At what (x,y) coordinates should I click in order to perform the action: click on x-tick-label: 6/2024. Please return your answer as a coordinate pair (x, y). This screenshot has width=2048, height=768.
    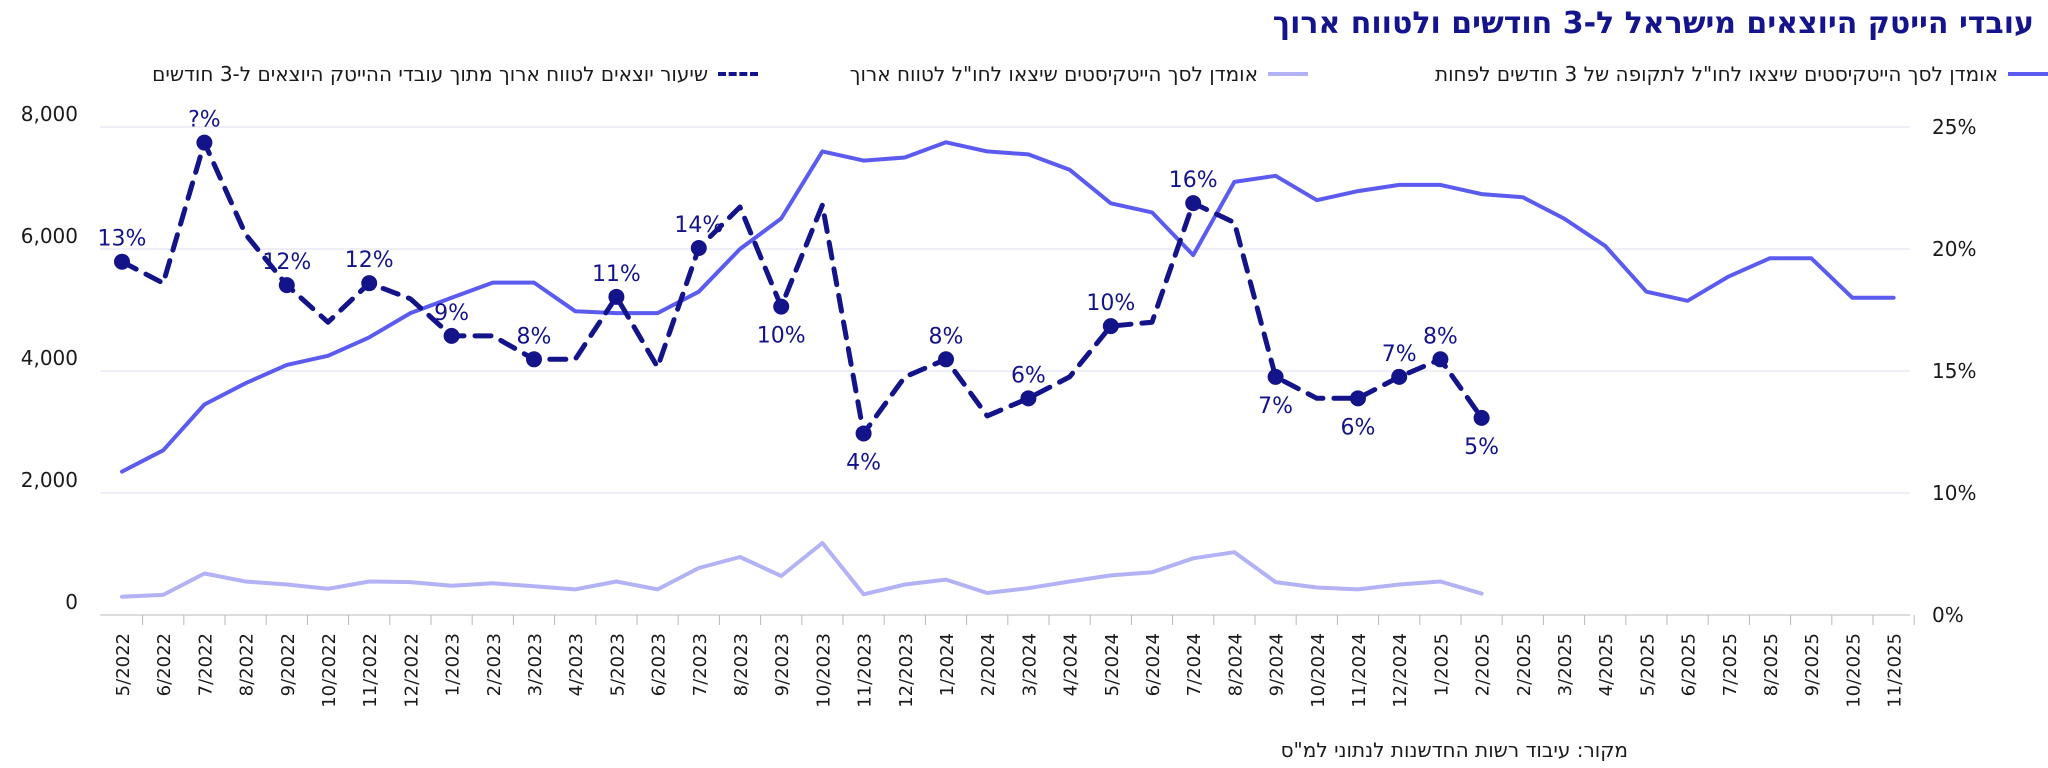
    Looking at the image, I should click on (1153, 664).